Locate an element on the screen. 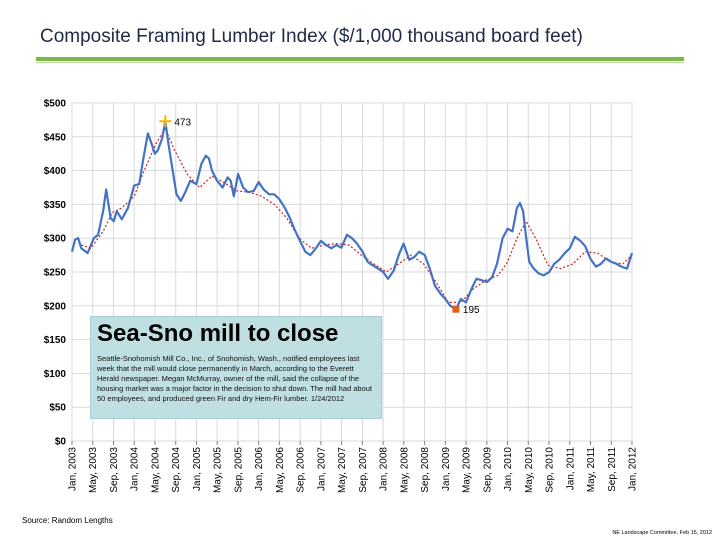 Image resolution: width=720 pixels, height=540 pixels. title-underline is located at coordinates (360, 59).